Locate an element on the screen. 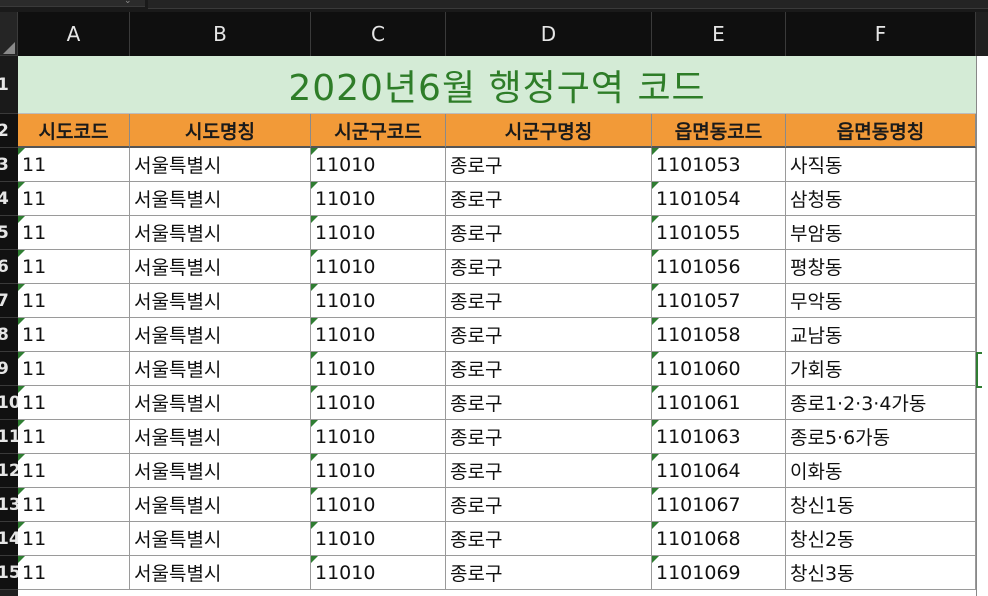 This screenshot has height=596, width=988. cell: 이화동 is located at coordinates (881, 471).